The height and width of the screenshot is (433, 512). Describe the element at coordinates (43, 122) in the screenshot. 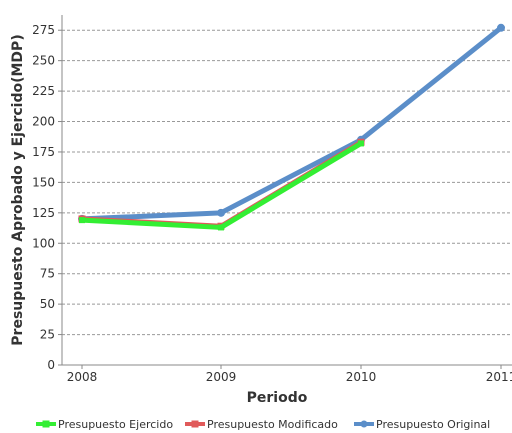

I see `y-tick-label: 200` at that location.